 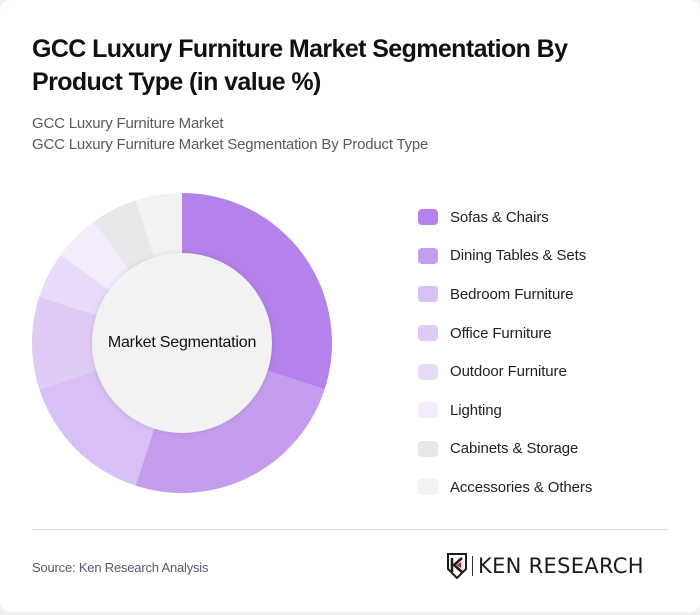 What do you see at coordinates (457, 566) in the screenshot?
I see `ken-shield-icon` at bounding box center [457, 566].